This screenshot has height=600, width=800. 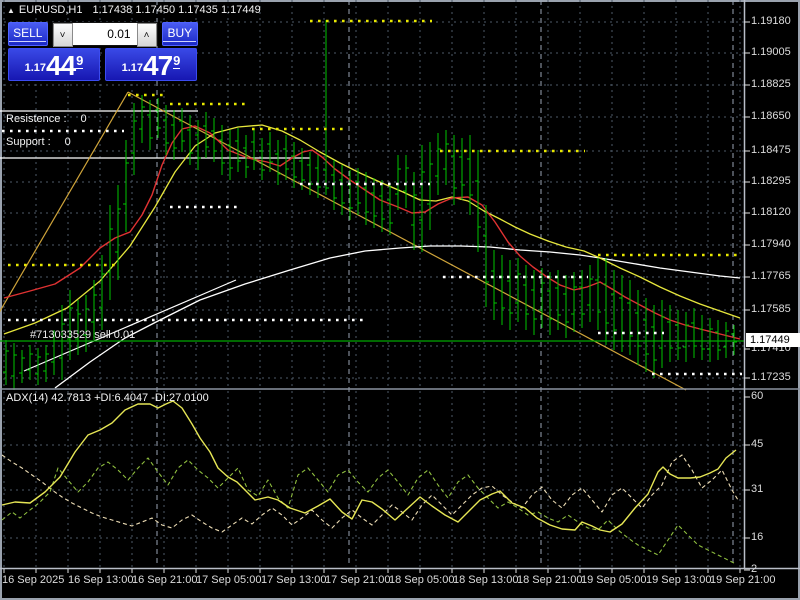 What do you see at coordinates (486, 580) in the screenshot?
I see `time-axis-label: 18 Sep 13:00` at bounding box center [486, 580].